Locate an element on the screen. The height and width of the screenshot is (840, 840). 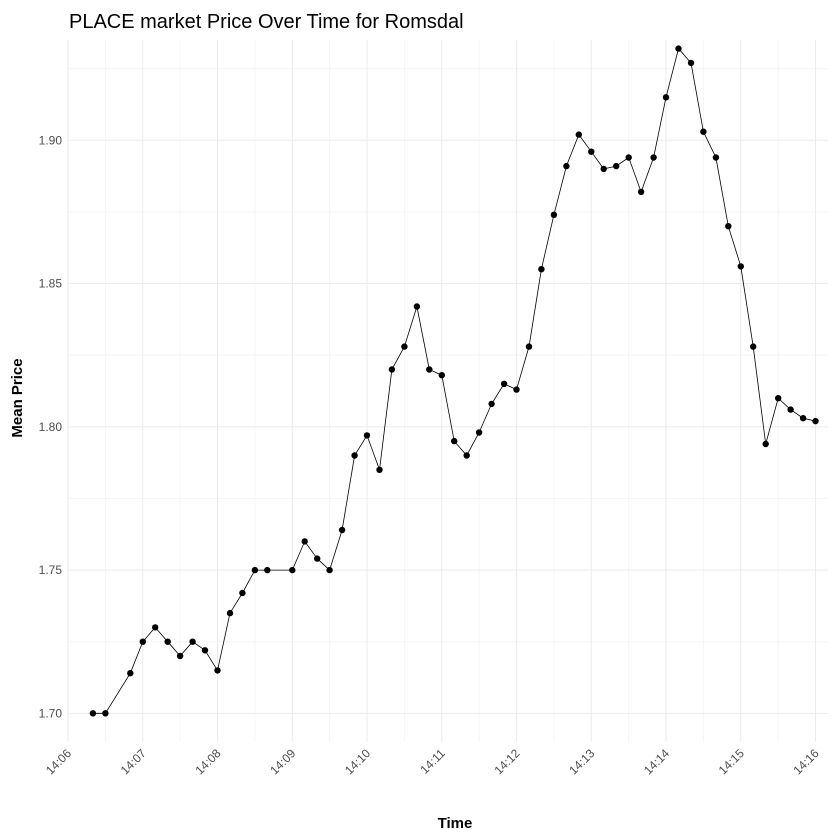
x-tick-label: 14:10 is located at coordinates (357, 761).